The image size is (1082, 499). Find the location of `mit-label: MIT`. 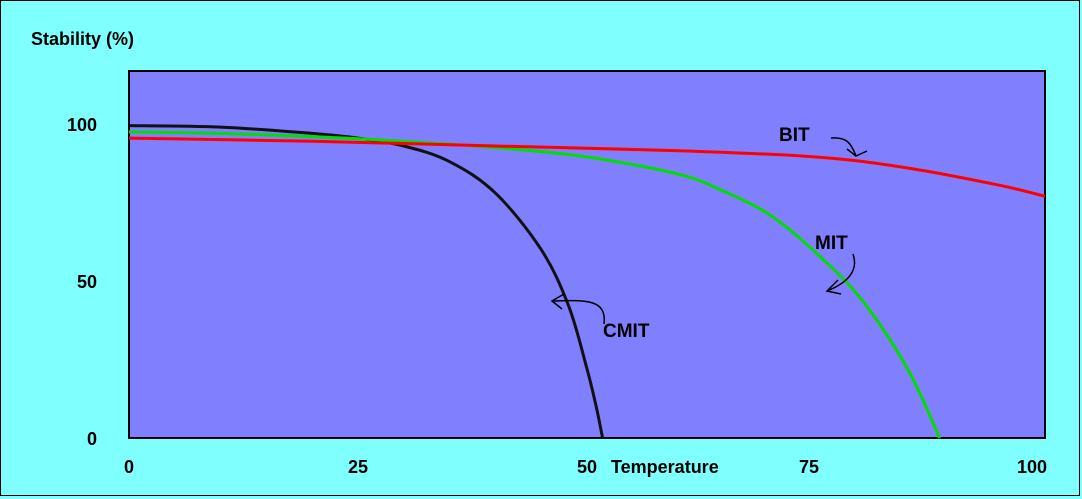

mit-label: MIT is located at coordinates (831, 243).